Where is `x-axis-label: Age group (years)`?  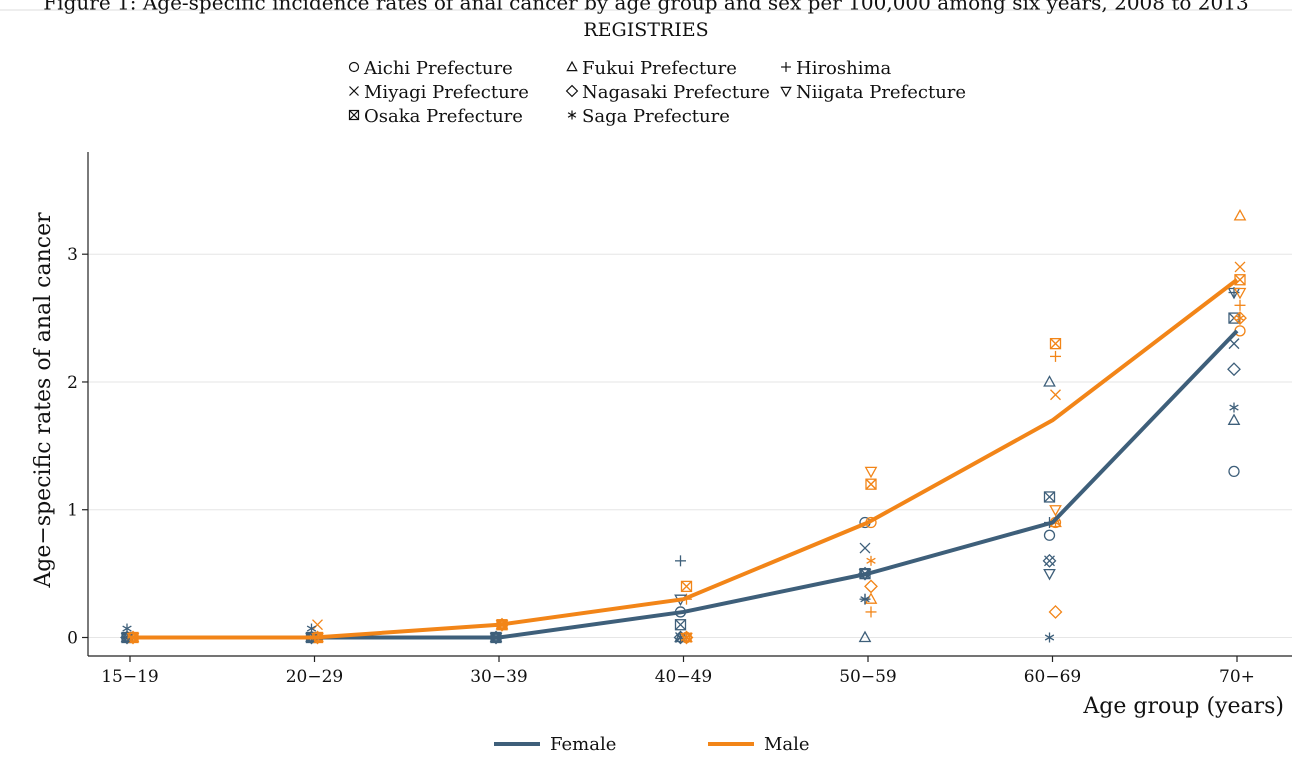 x-axis-label: Age group (years) is located at coordinates (1183, 706).